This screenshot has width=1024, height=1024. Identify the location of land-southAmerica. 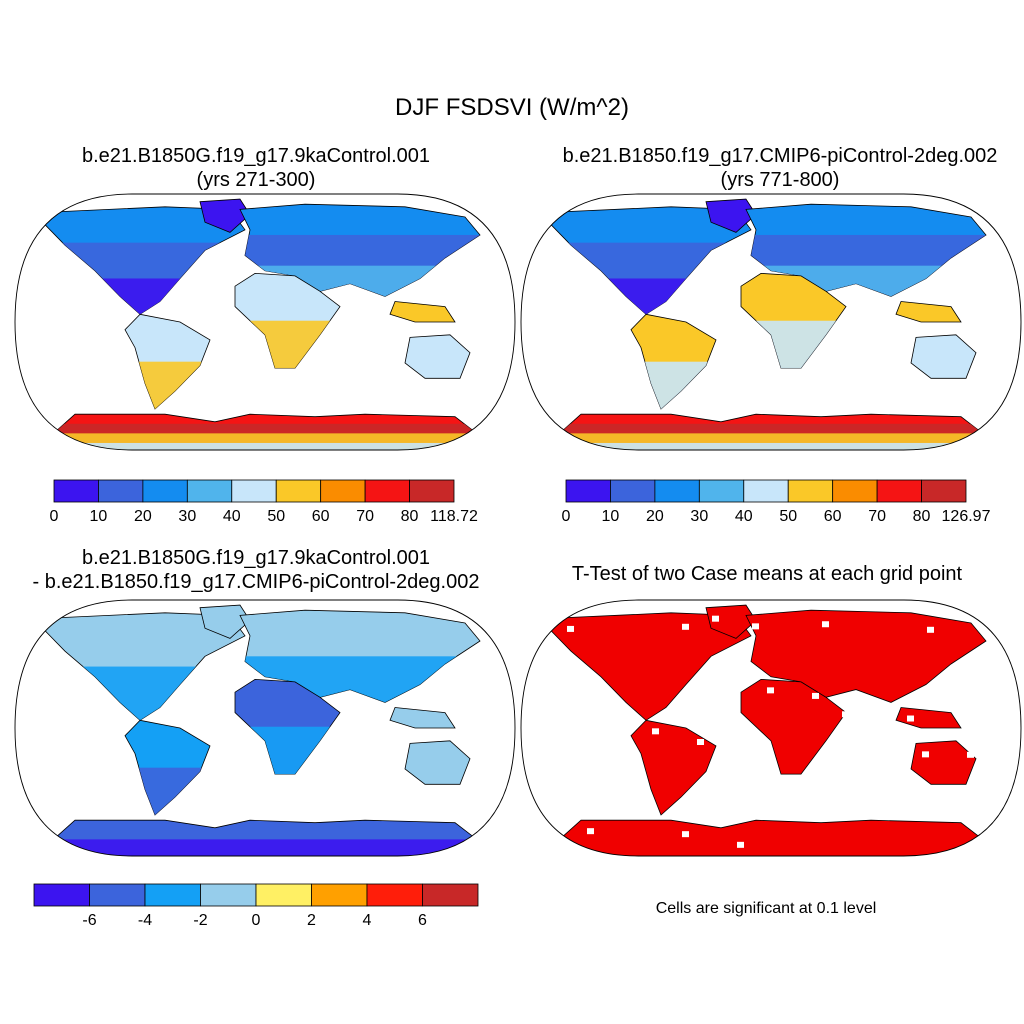
(673, 767).